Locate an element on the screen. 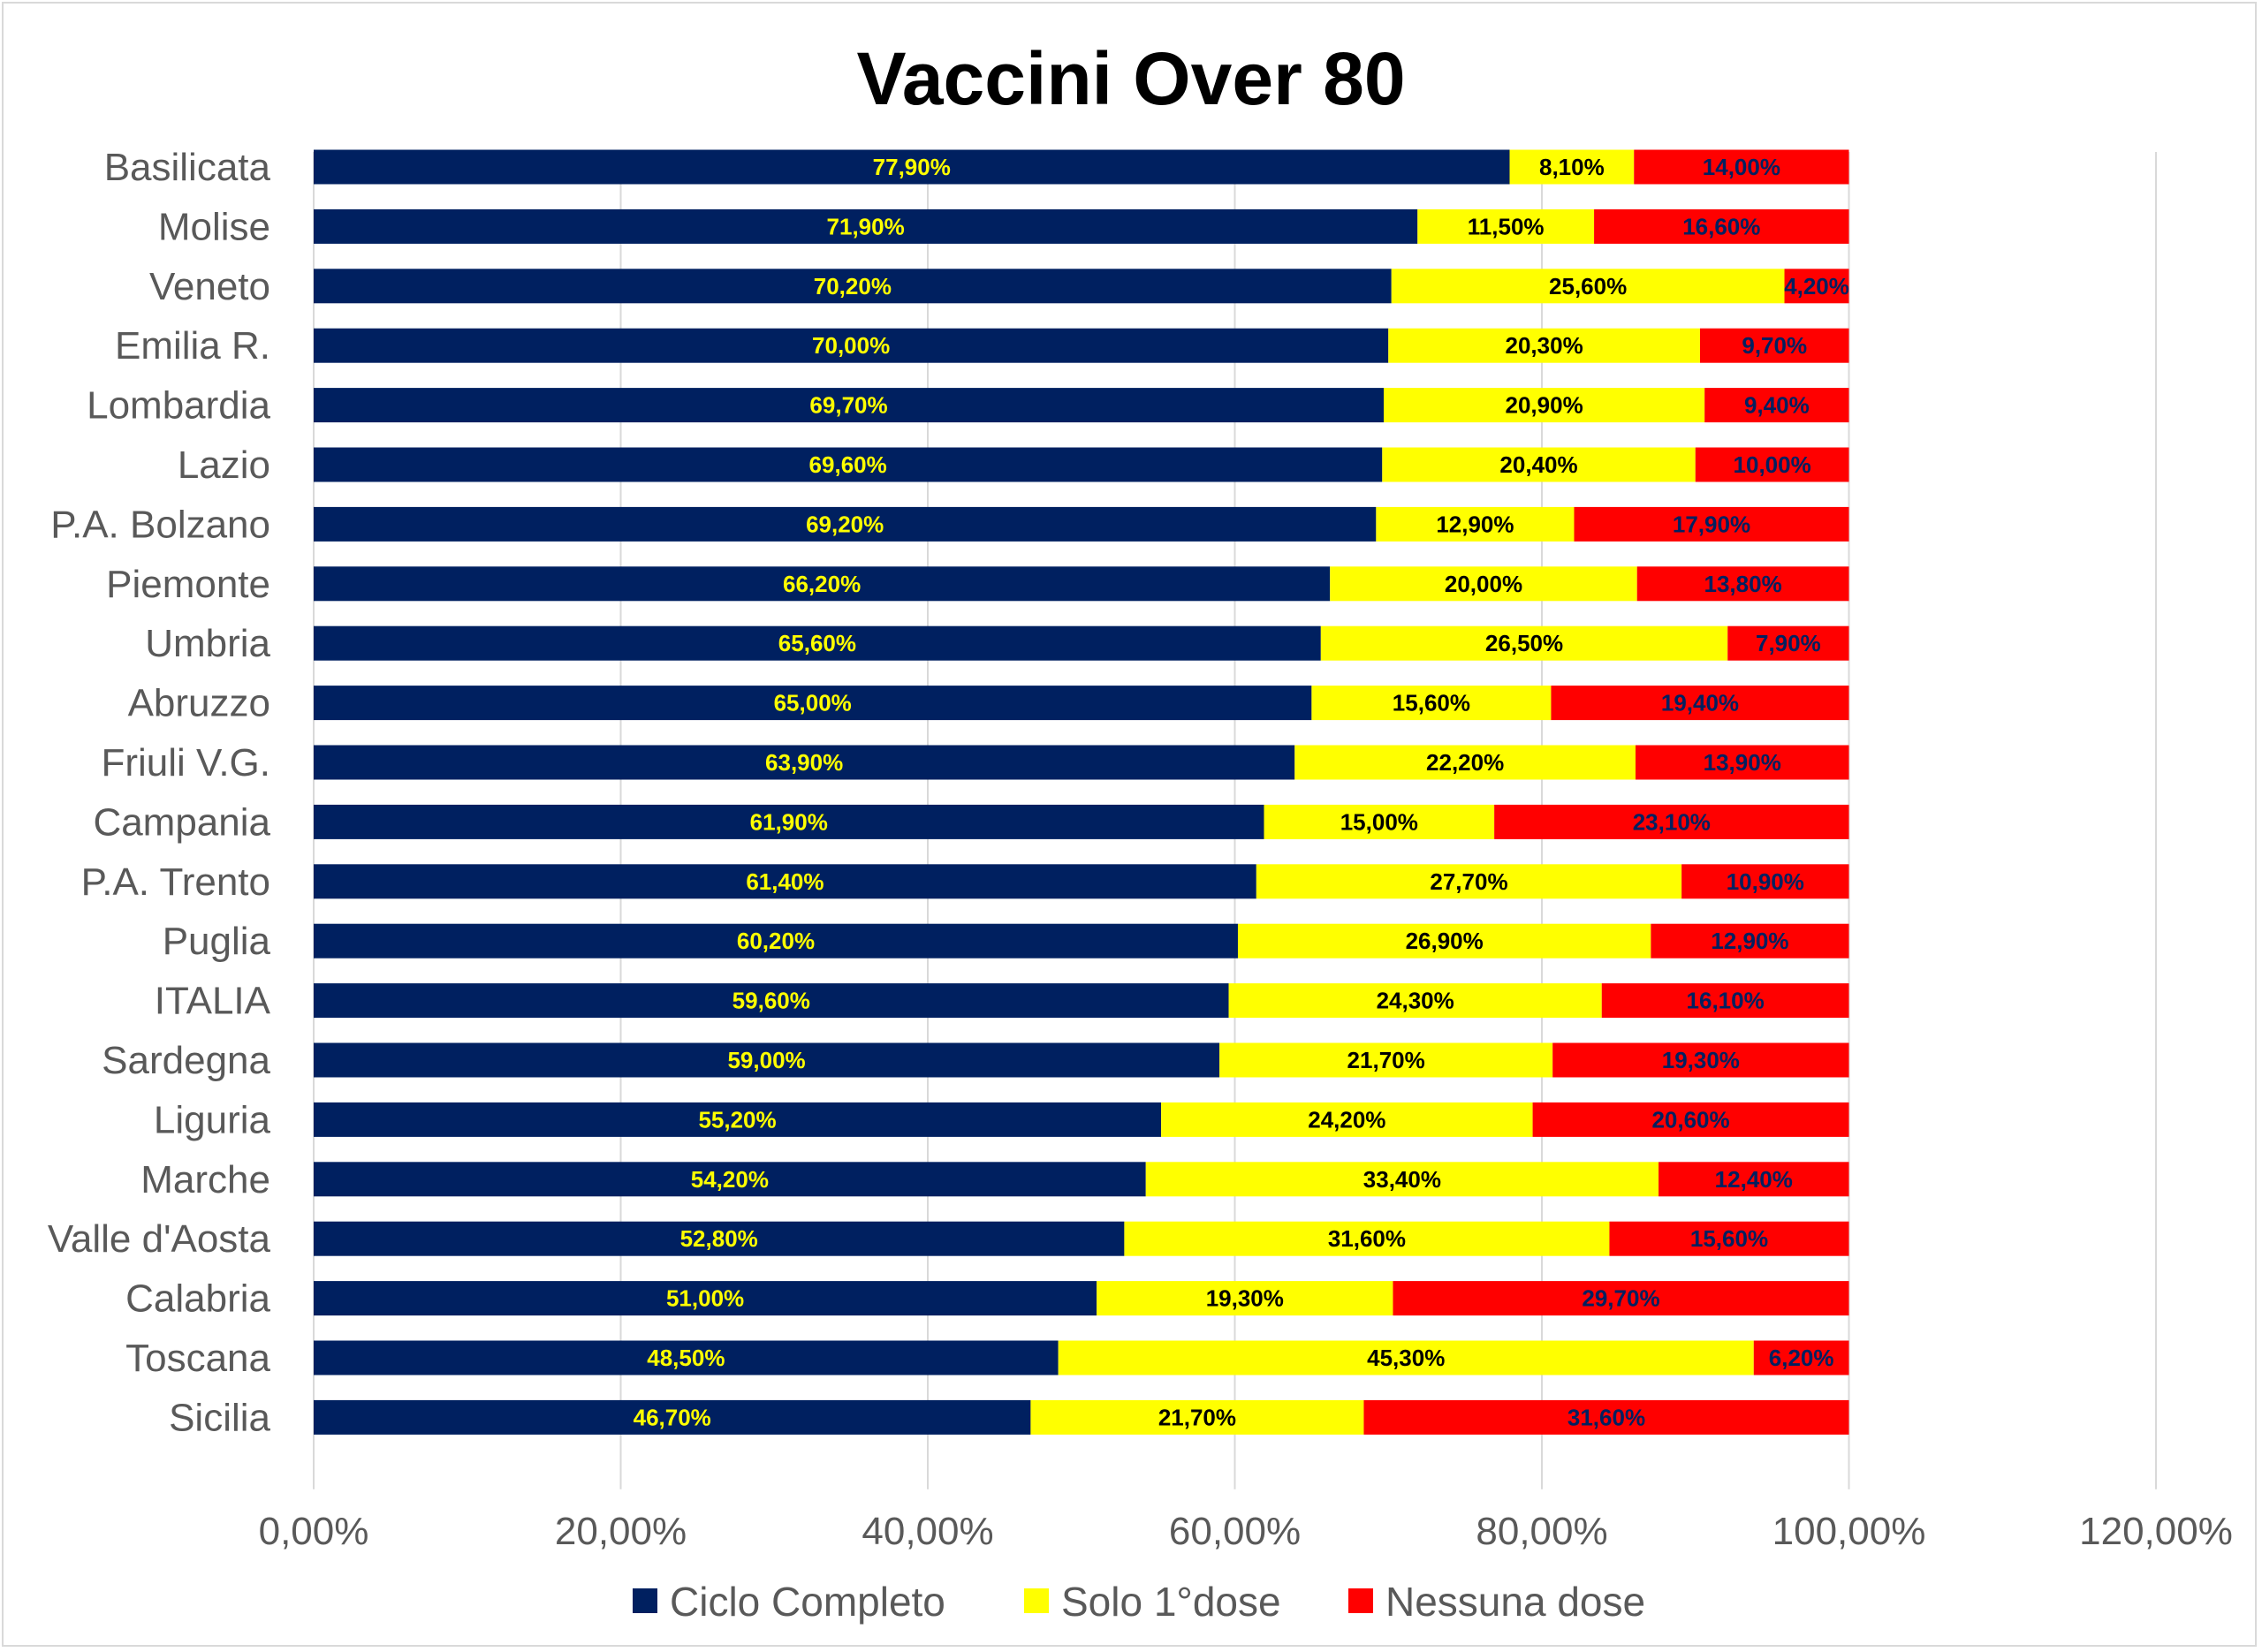 This screenshot has height=1652, width=2262. category-label-lombardia: Lombardia is located at coordinates (178, 406).